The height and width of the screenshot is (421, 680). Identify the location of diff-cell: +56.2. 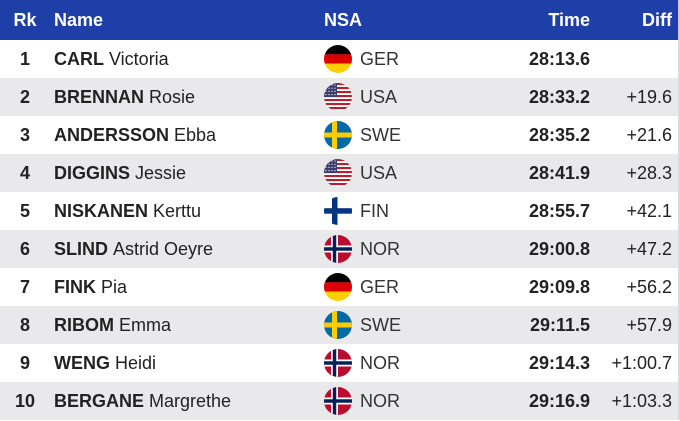
(649, 286).